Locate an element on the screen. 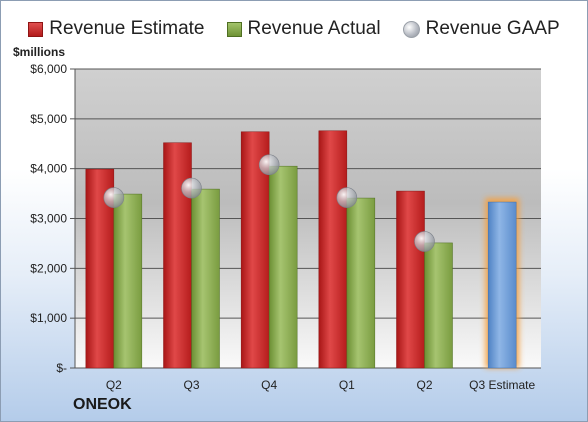 The height and width of the screenshot is (422, 588). legend-entry-gaap: Revenue GAAP is located at coordinates (481, 29).